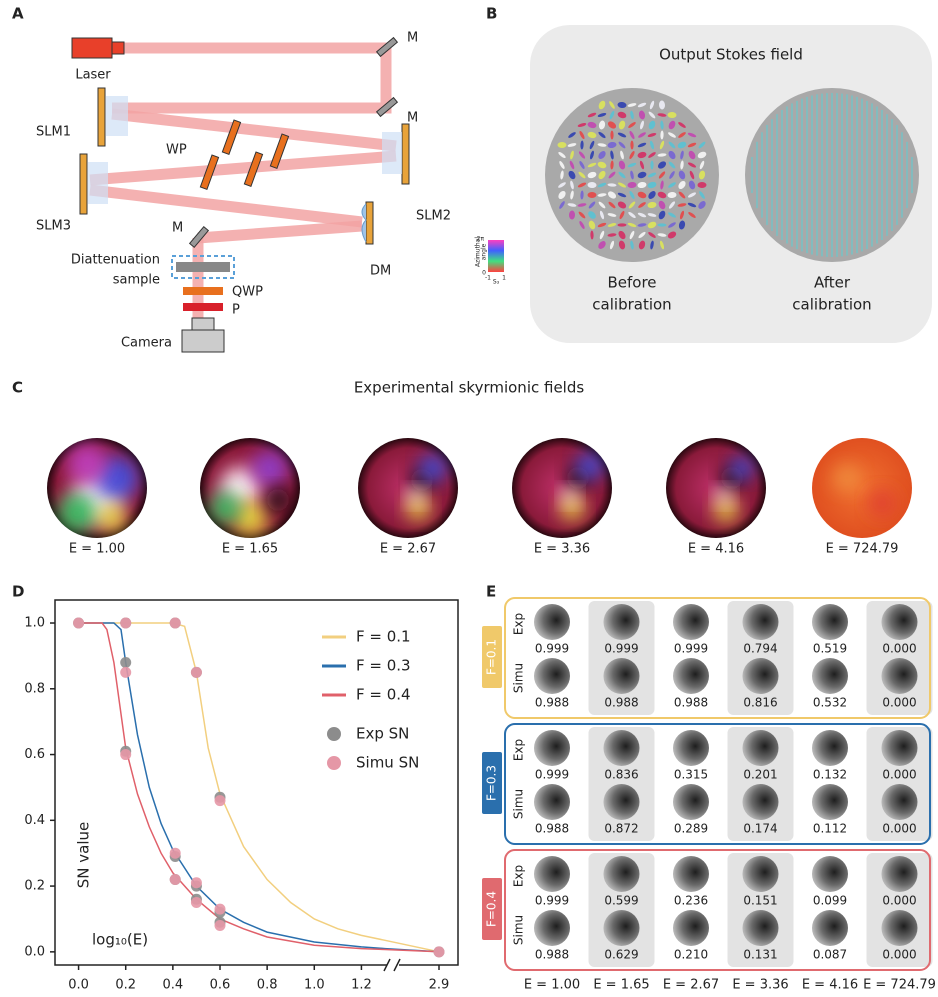  What do you see at coordinates (562, 549) in the screenshot?
I see `skyrmion-label: E = 3.36` at bounding box center [562, 549].